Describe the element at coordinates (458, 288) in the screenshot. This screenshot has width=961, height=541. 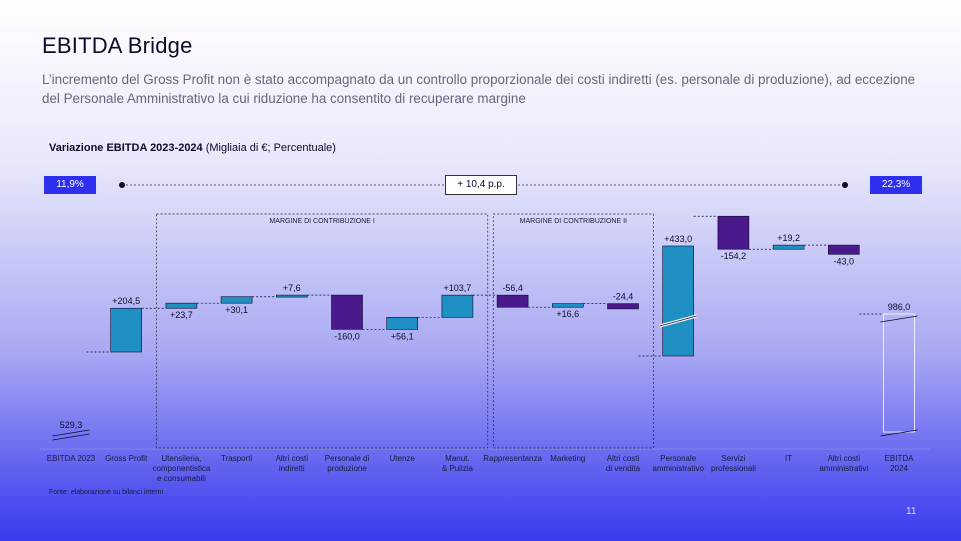
I see `data-label: +103,7` at that location.